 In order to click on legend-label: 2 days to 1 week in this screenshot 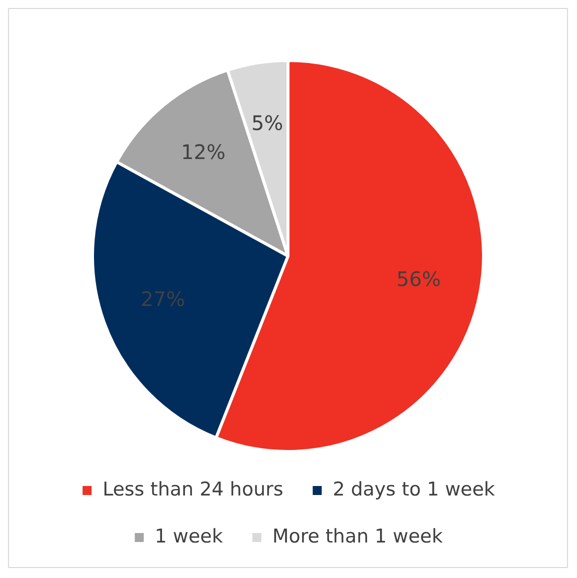, I will do `click(413, 489)`.